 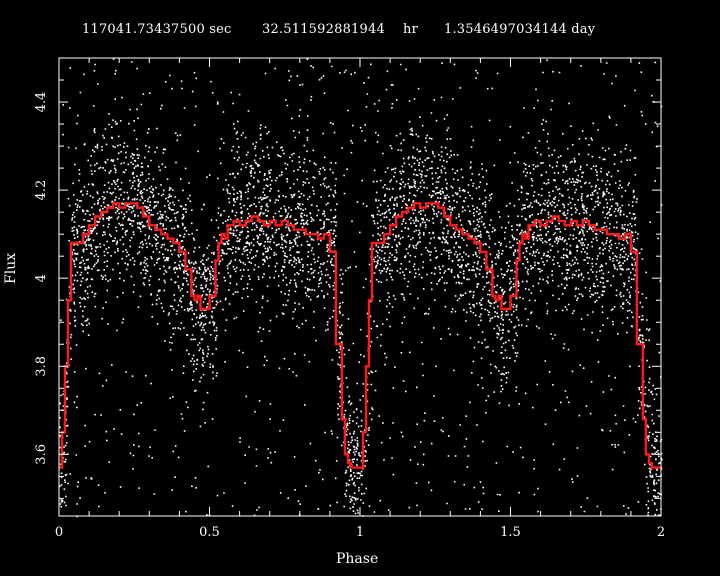 What do you see at coordinates (41, 190) in the screenshot?
I see `y-tick-label: 4.2` at bounding box center [41, 190].